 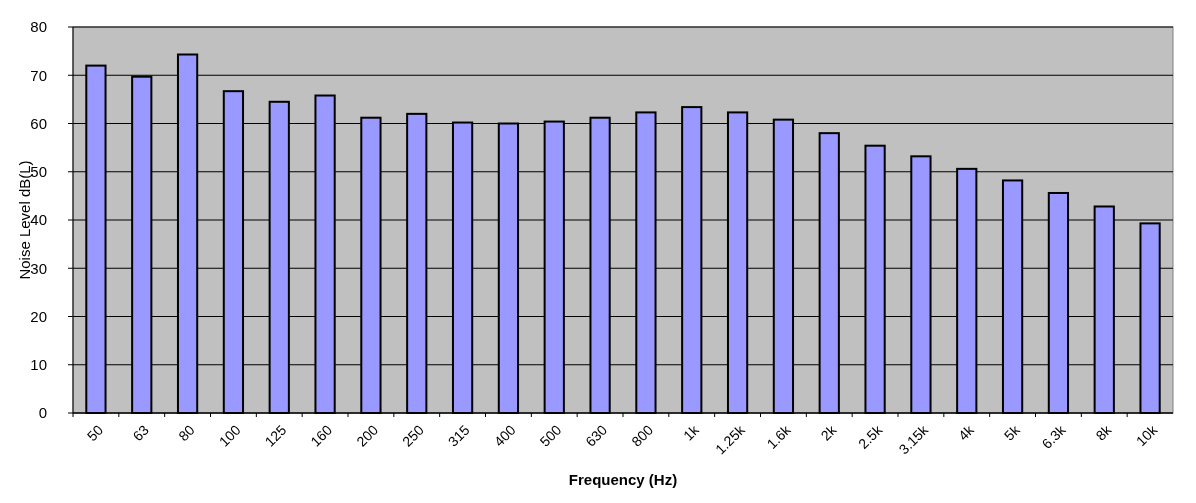 What do you see at coordinates (829, 432) in the screenshot?
I see `x-tick-label: 2k` at bounding box center [829, 432].